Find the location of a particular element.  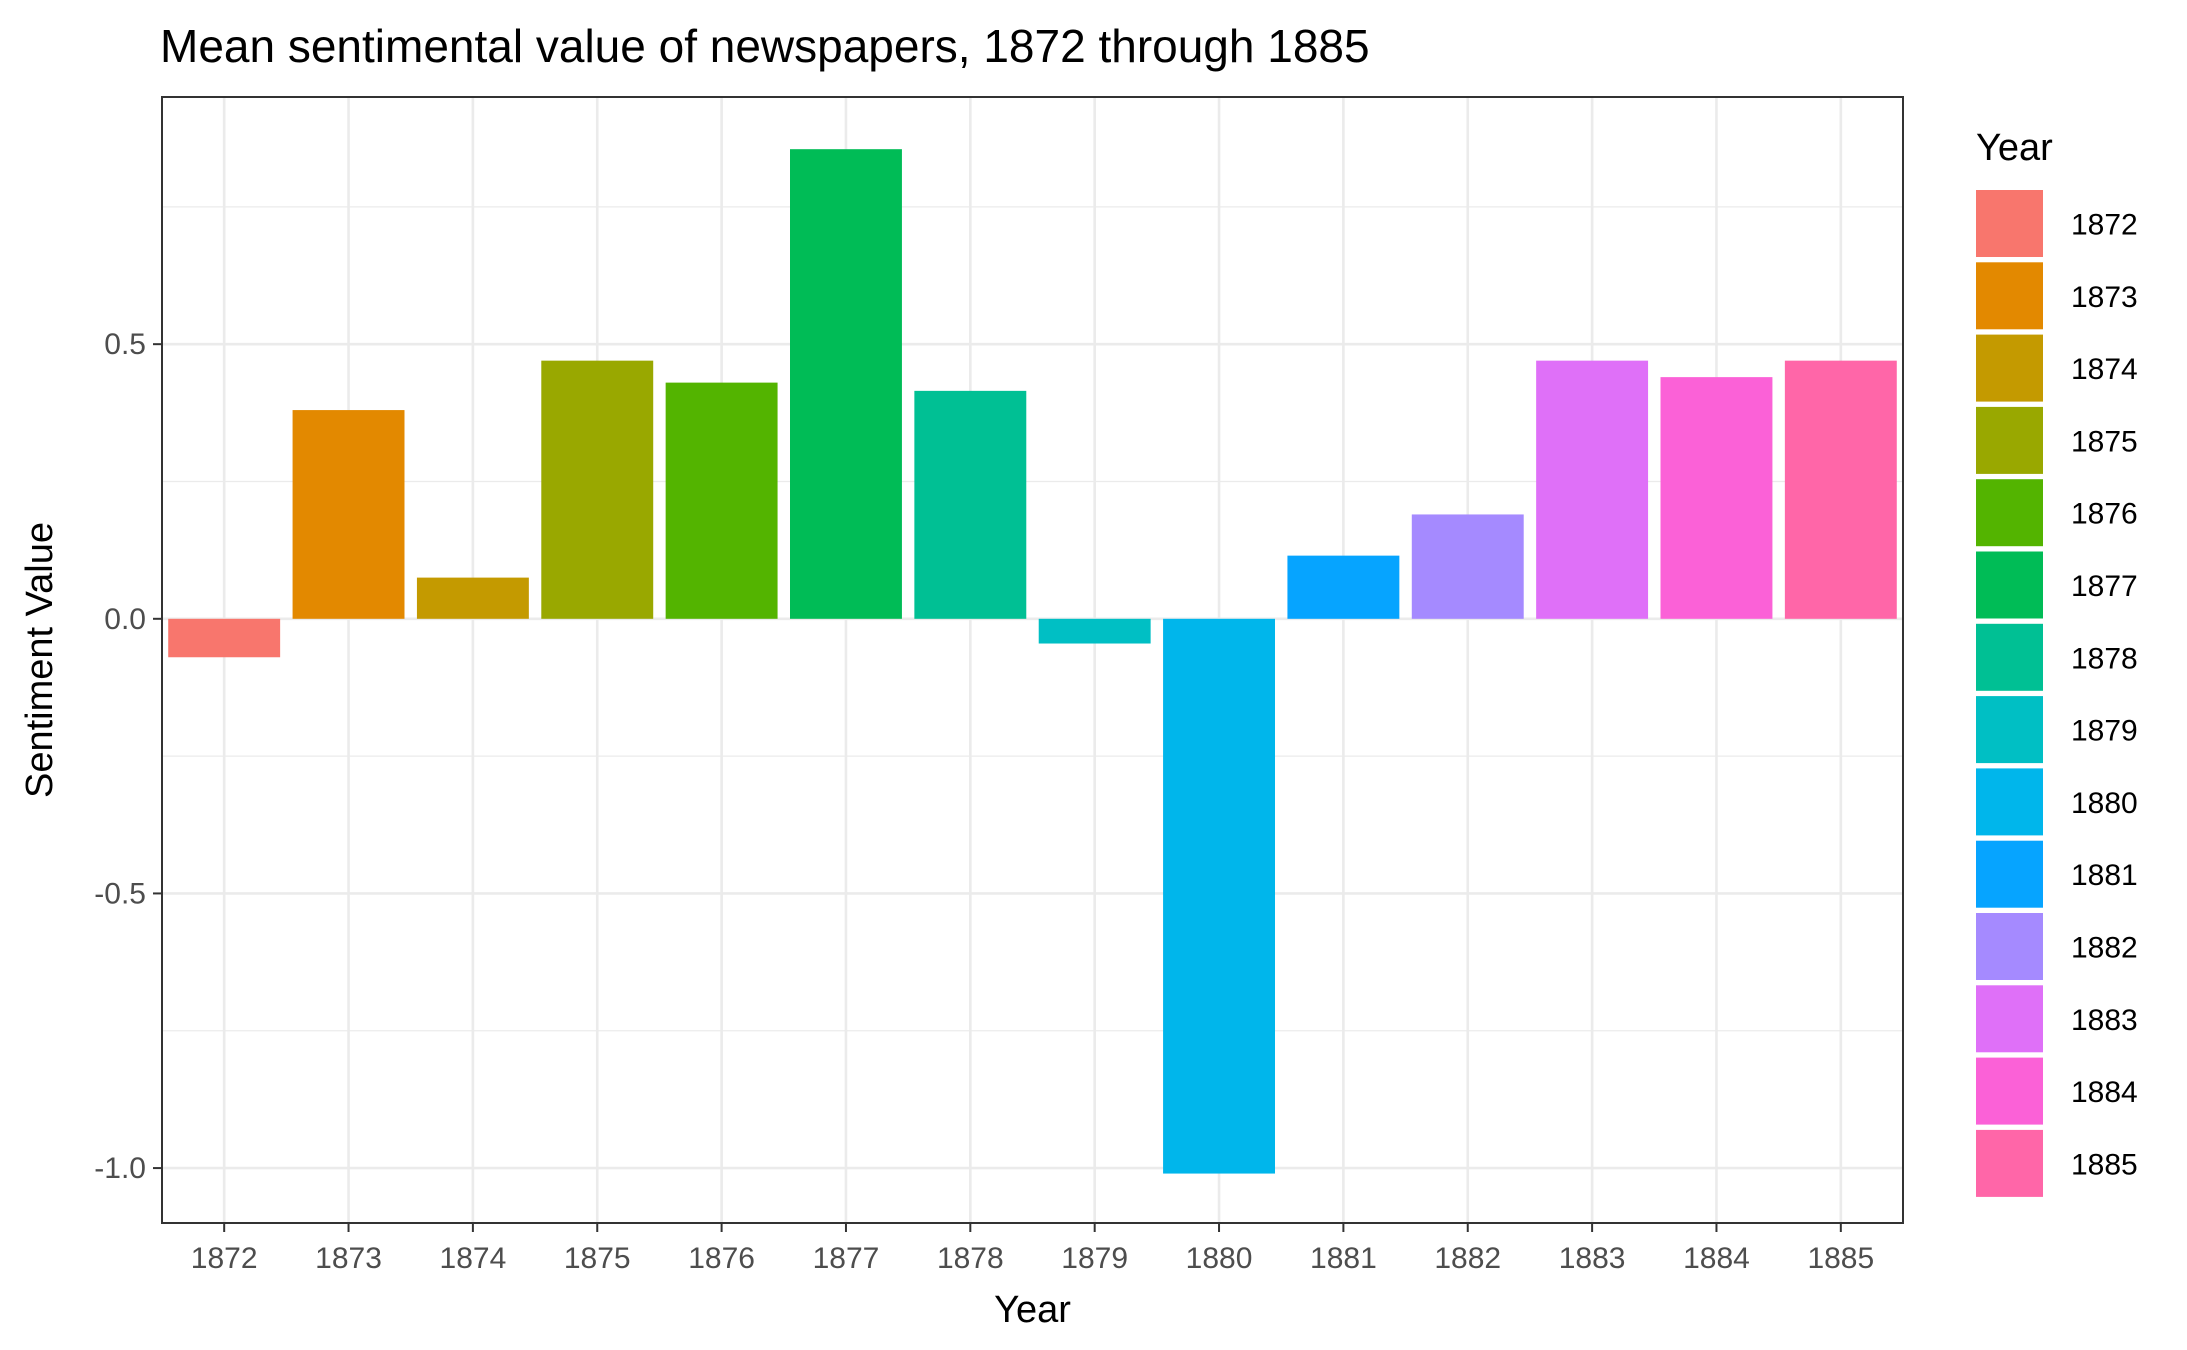

y-tick-label: 0.0 is located at coordinates (125, 619).